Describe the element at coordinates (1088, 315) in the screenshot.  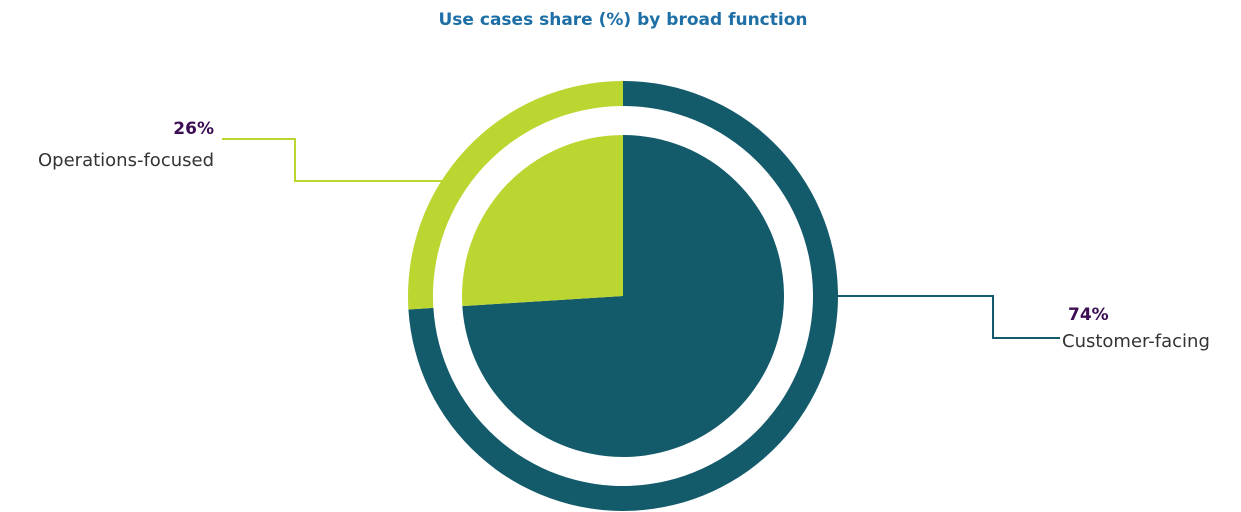
I see `value-label: 74%` at that location.